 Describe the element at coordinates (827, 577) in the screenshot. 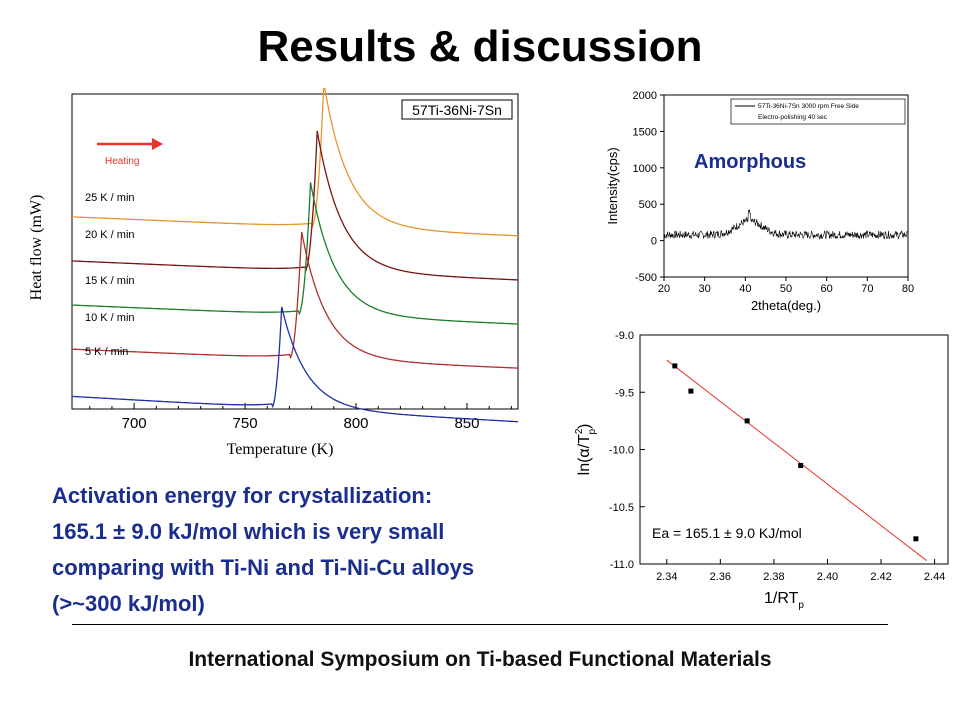

I see `x-tick-label: 2.40` at that location.